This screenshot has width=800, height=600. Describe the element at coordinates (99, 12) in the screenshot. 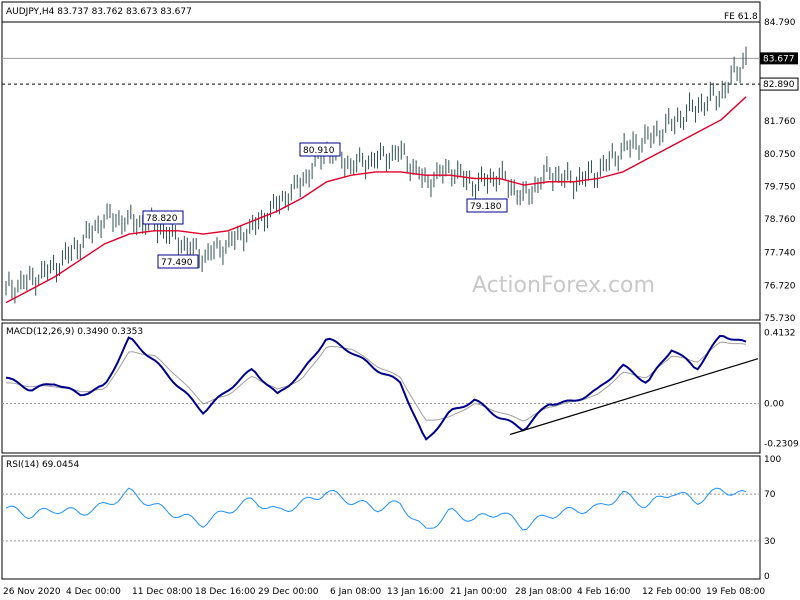

I see `symbol-line: AUDJPY,H4 83.737 83.762 83.673 83.677` at that location.